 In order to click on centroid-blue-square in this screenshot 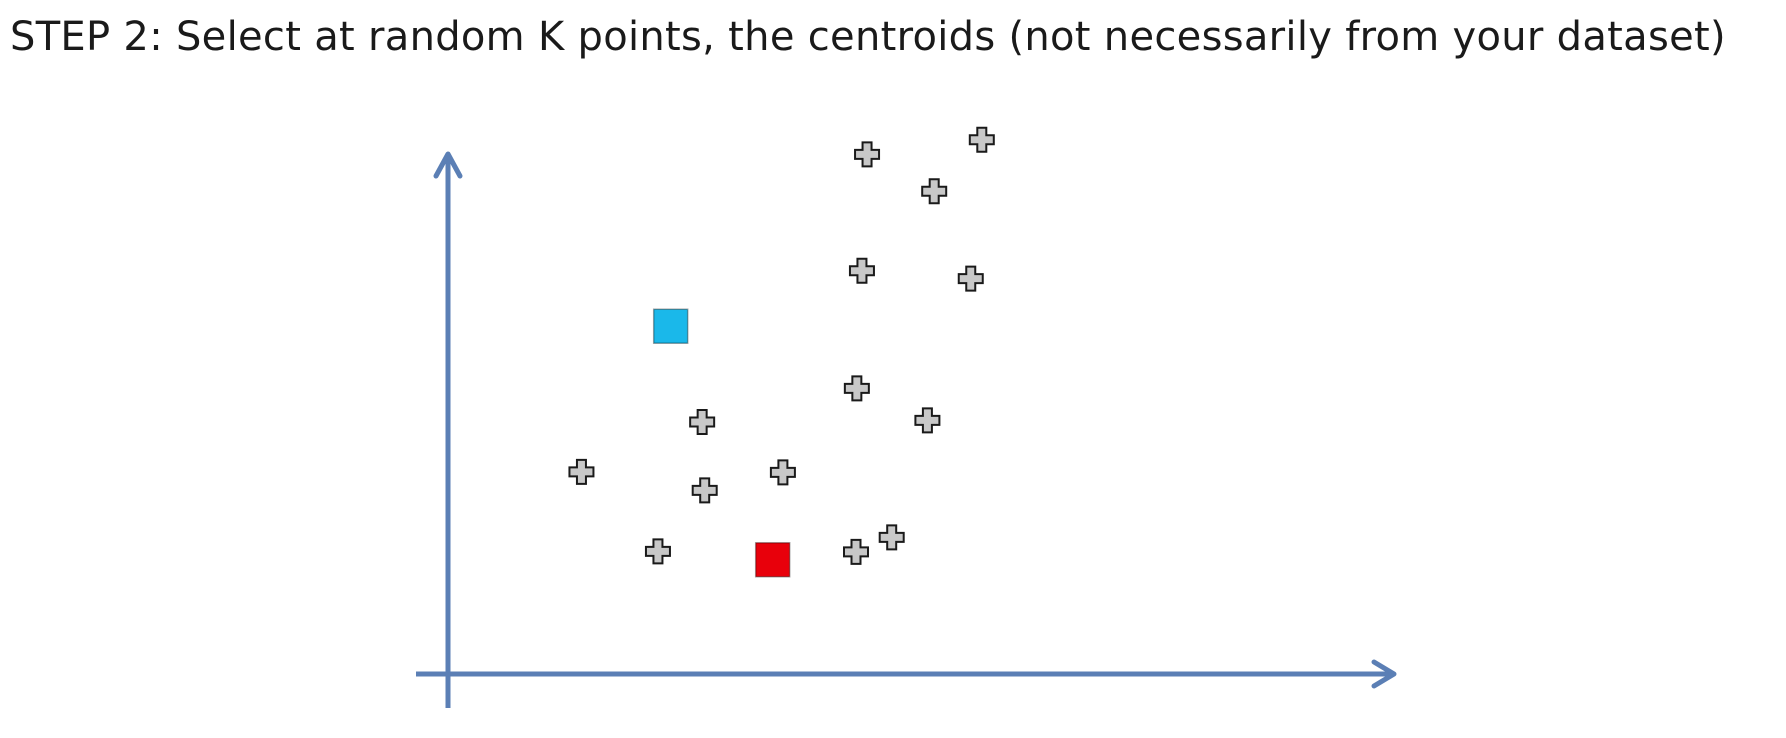, I will do `click(670, 326)`.